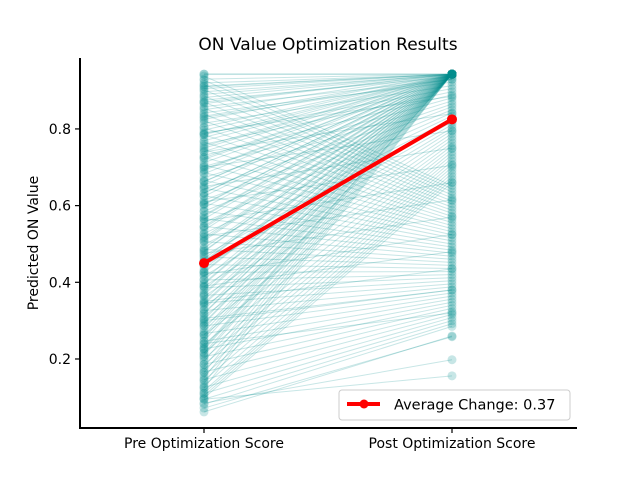  Describe the element at coordinates (454, 405) in the screenshot. I see `legend-box` at that location.